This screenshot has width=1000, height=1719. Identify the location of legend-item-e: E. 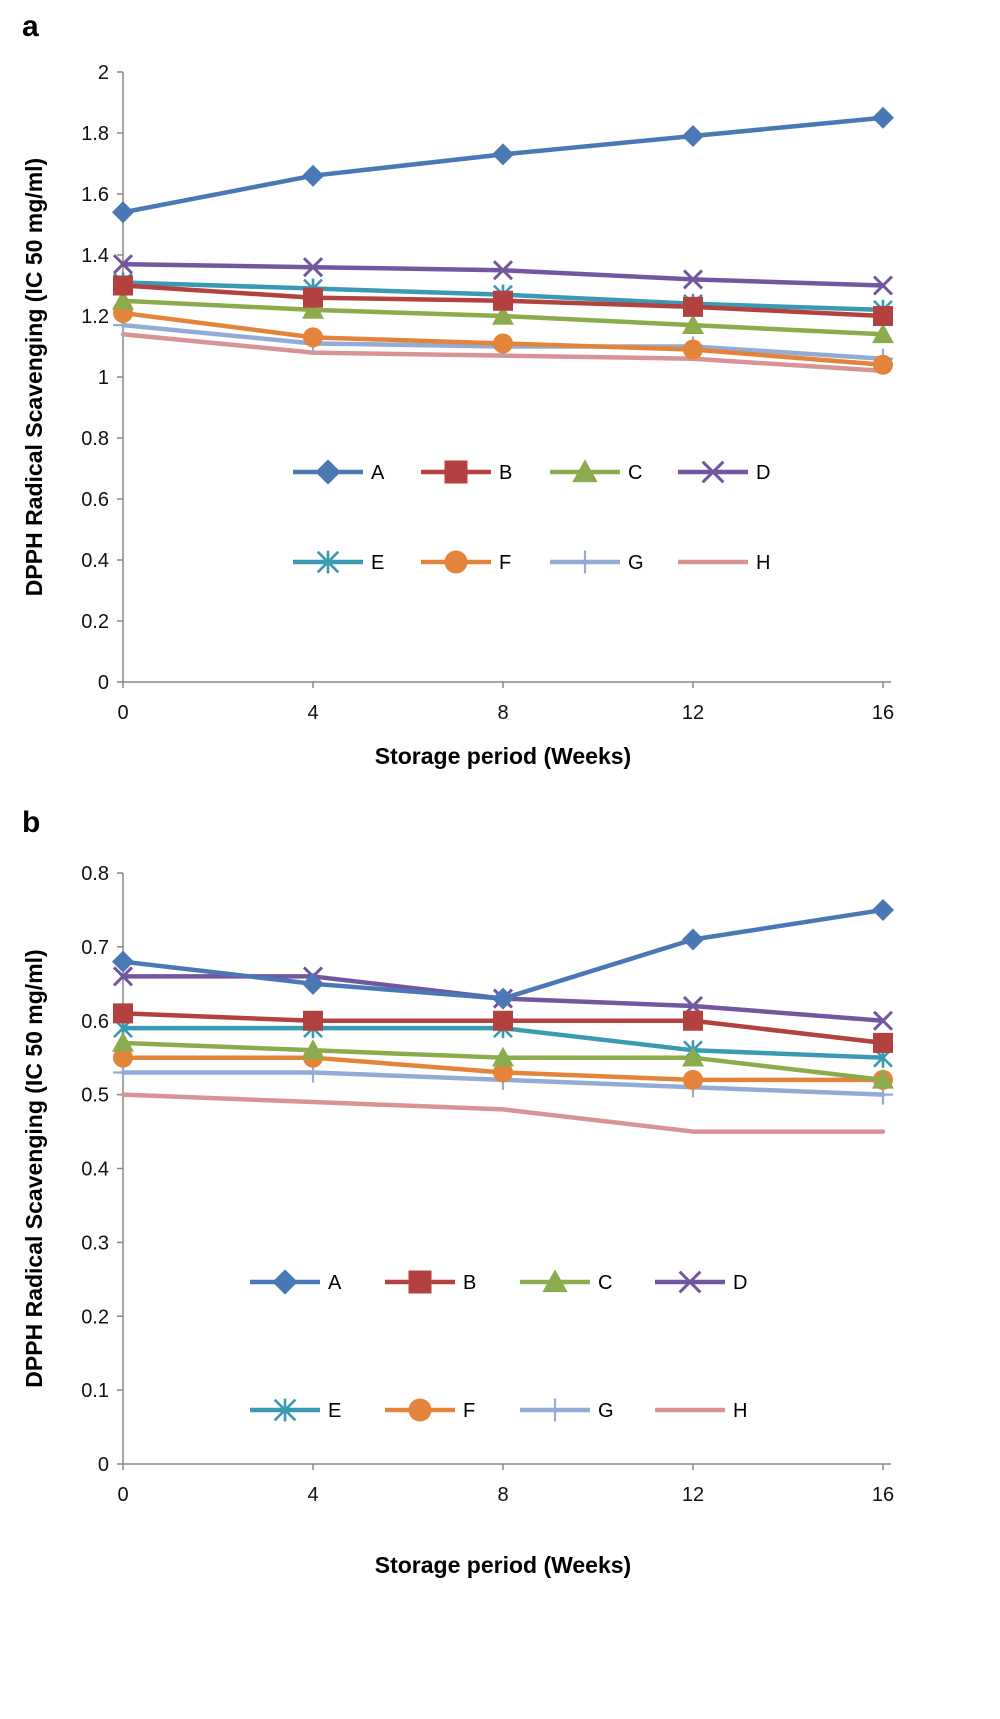
(295, 1410).